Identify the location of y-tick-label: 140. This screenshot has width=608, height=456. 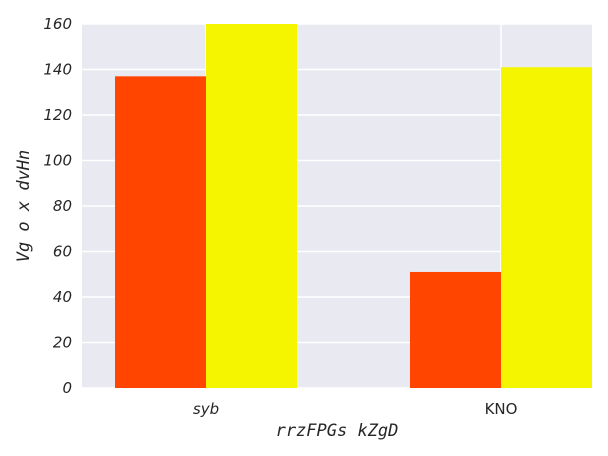
(57, 70).